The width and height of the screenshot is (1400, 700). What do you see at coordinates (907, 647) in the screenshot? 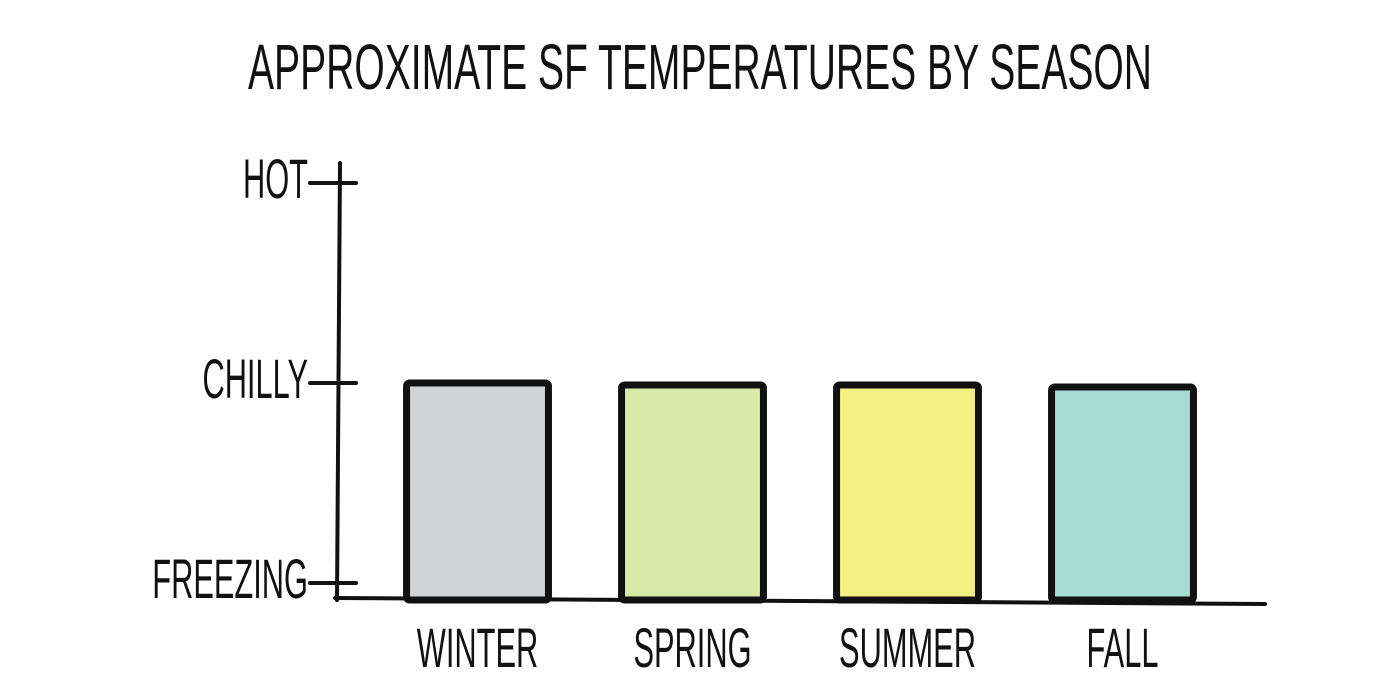
I see `x-tick-label: SUMMER` at bounding box center [907, 647].